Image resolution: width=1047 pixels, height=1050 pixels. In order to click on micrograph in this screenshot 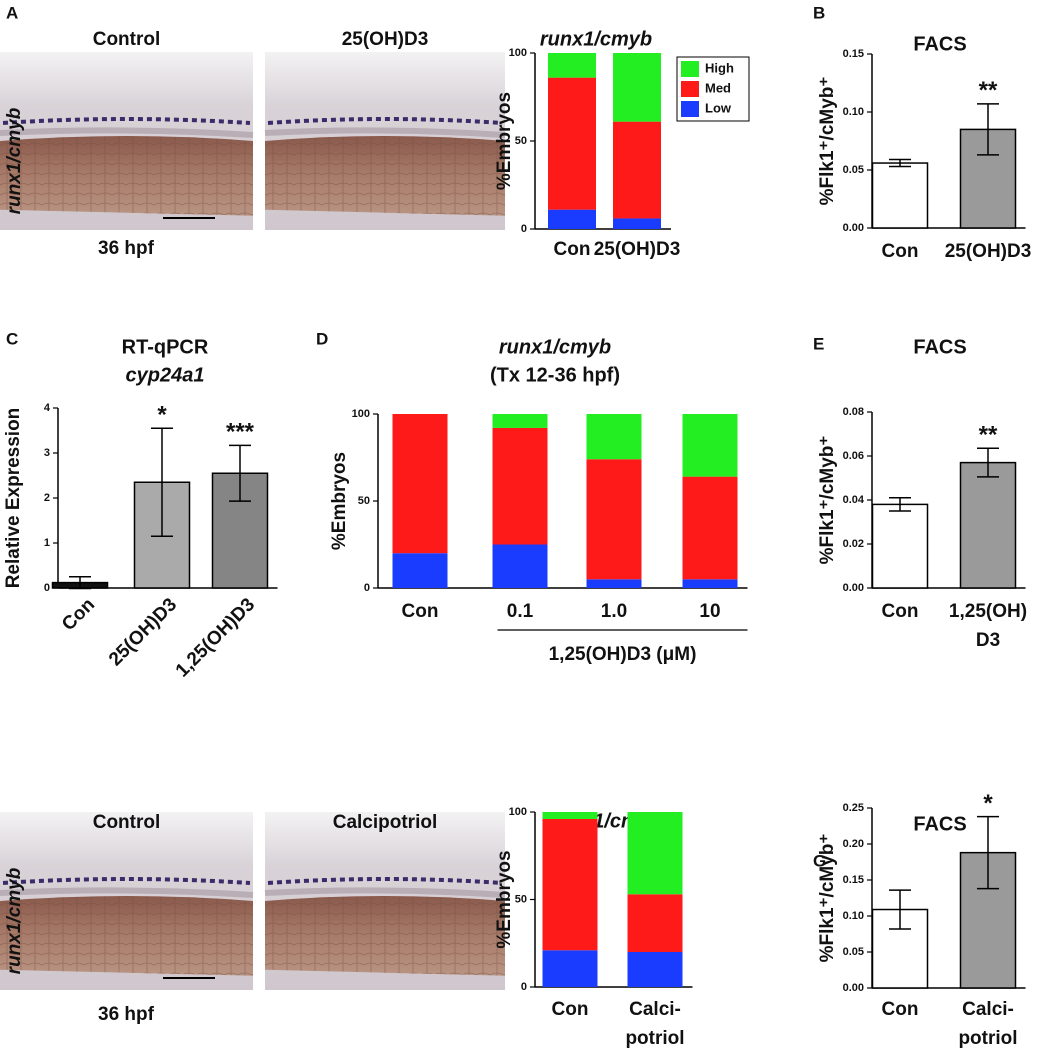, I will do `click(385, 901)`.